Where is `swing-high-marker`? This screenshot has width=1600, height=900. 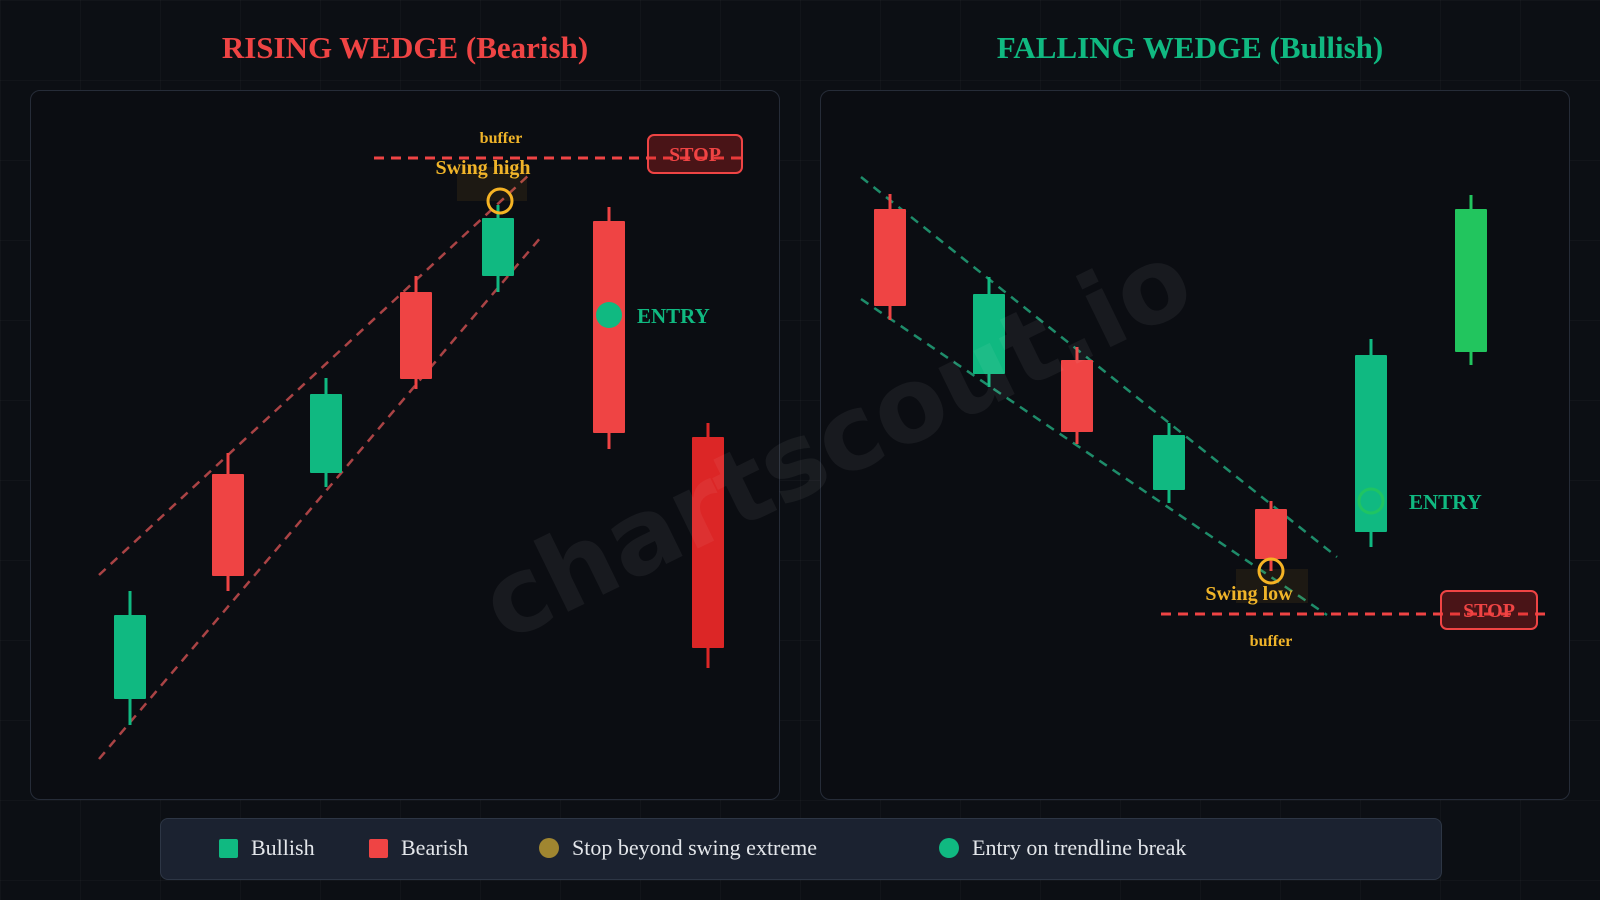
swing-high-marker is located at coordinates (500, 201).